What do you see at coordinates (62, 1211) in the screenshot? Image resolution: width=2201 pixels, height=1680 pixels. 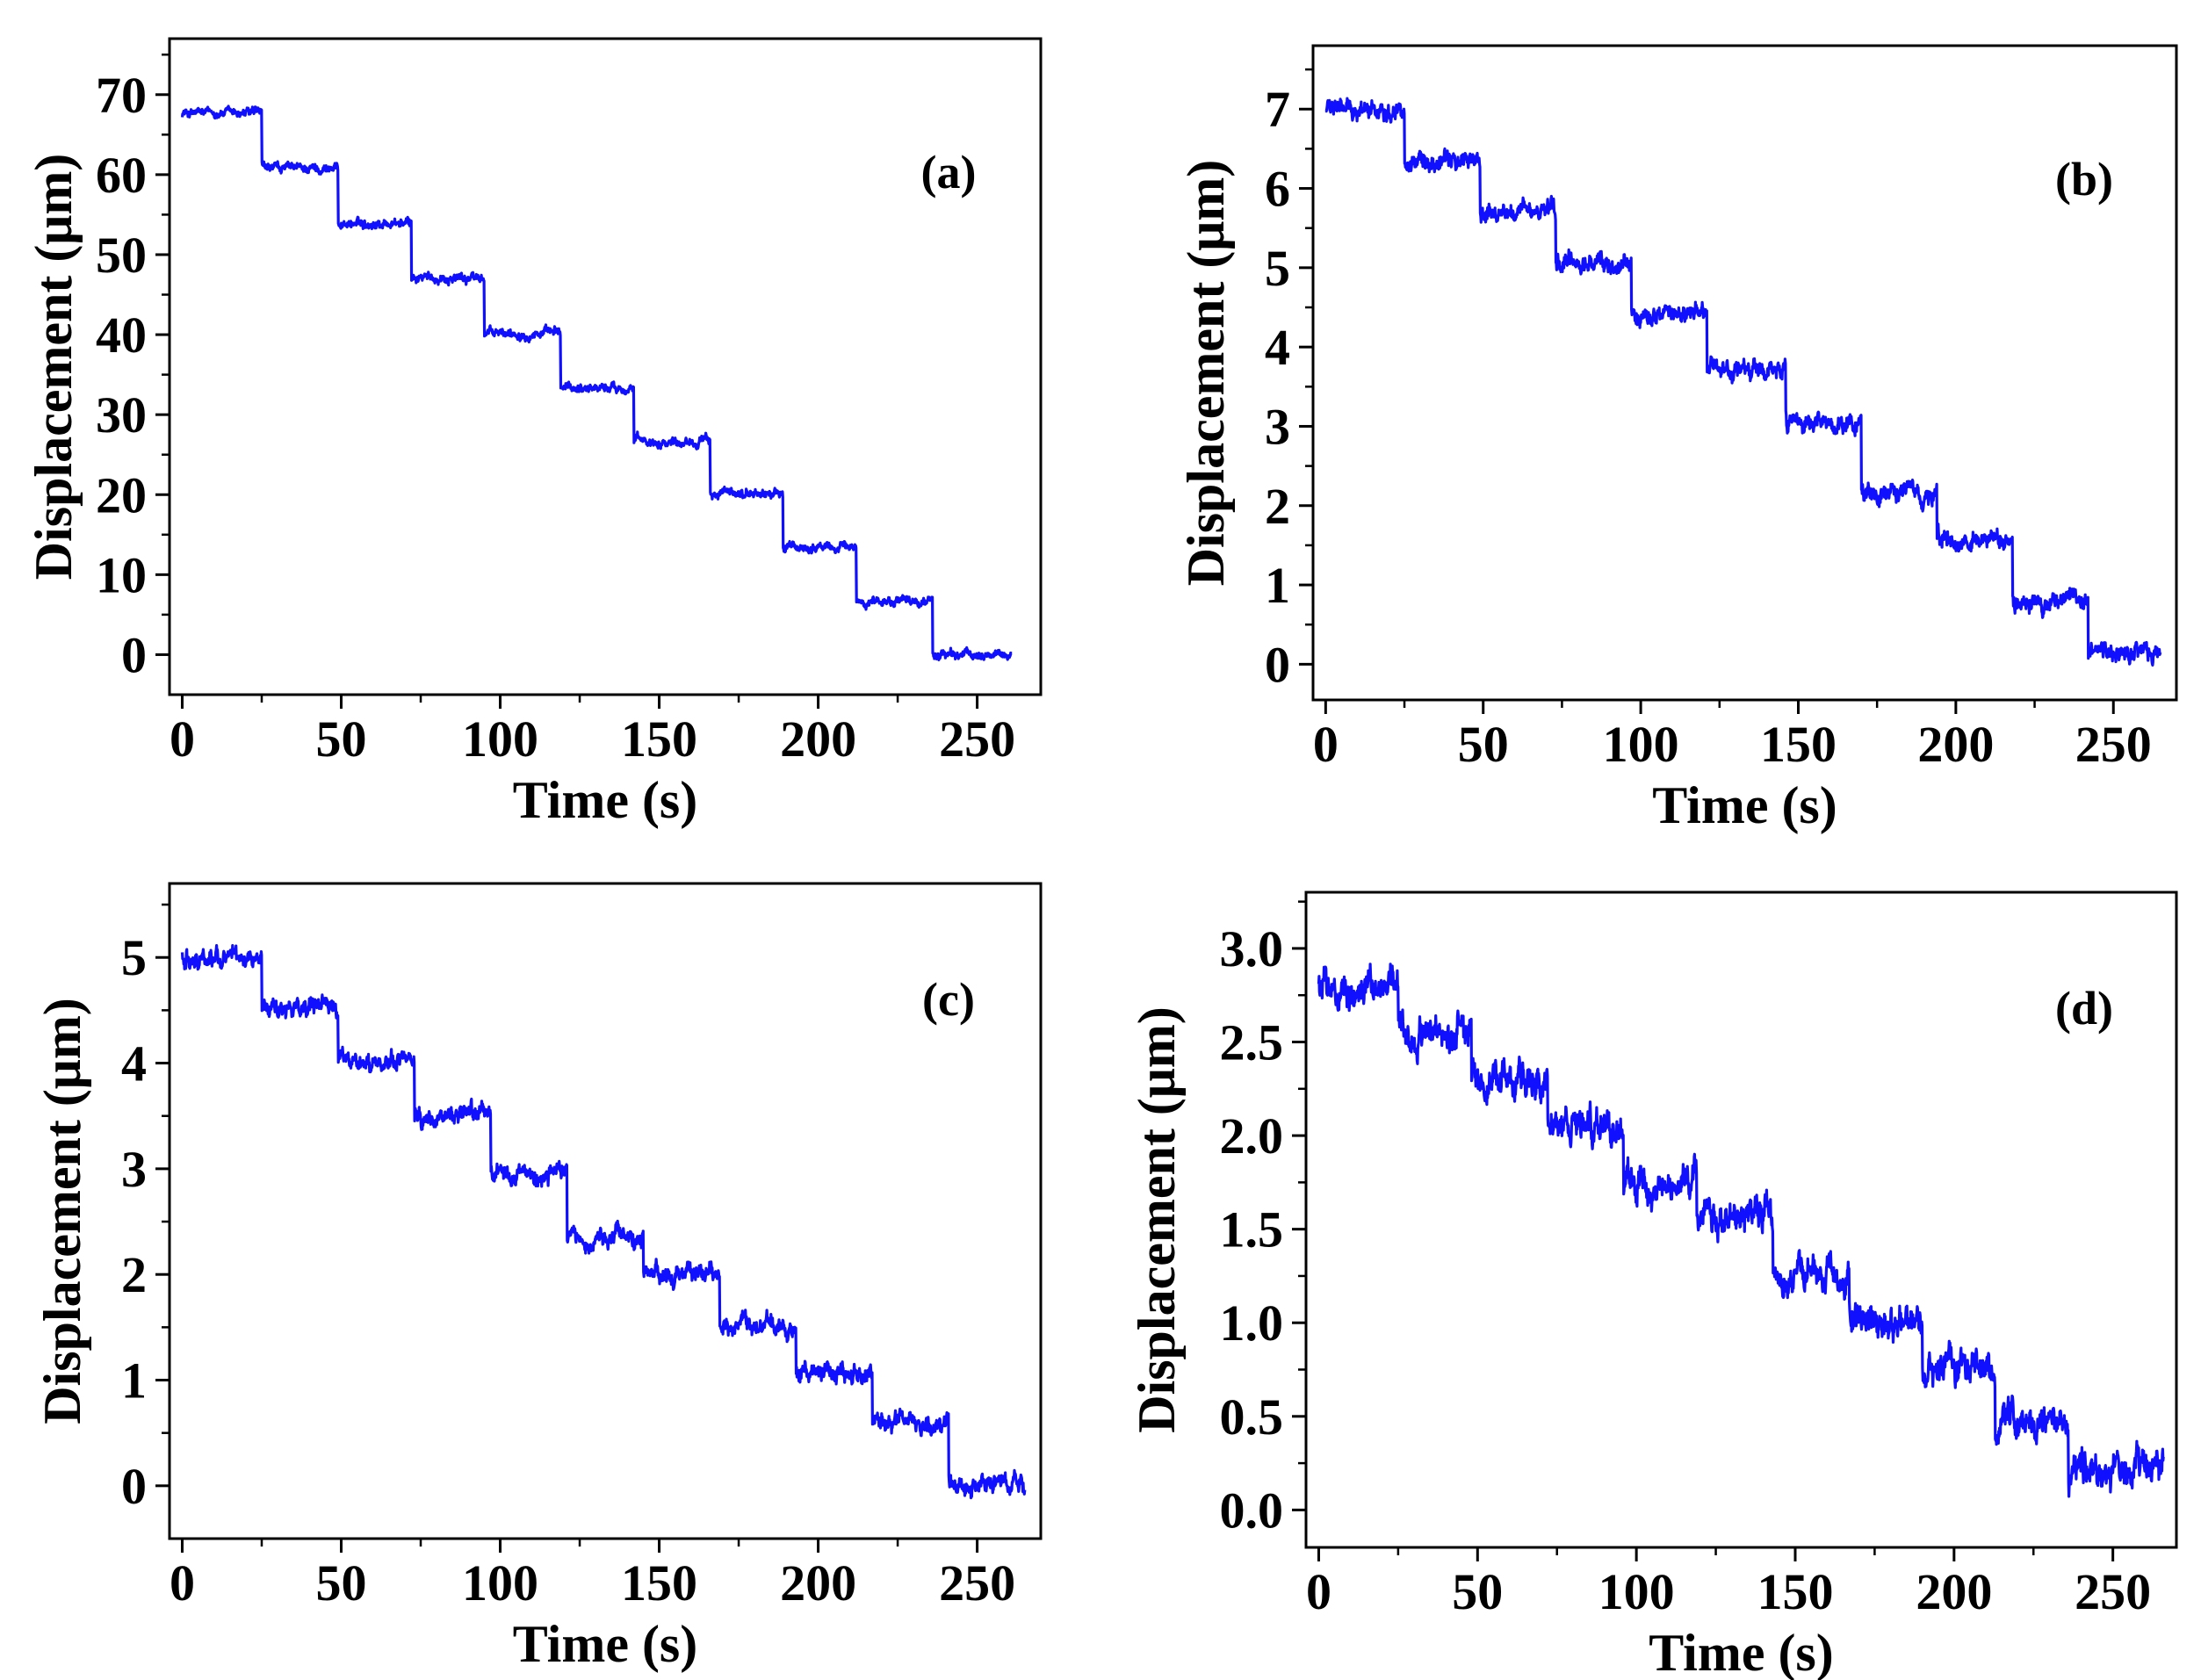 I see `chart-c-ylabel: Displacement (μm)` at bounding box center [62, 1211].